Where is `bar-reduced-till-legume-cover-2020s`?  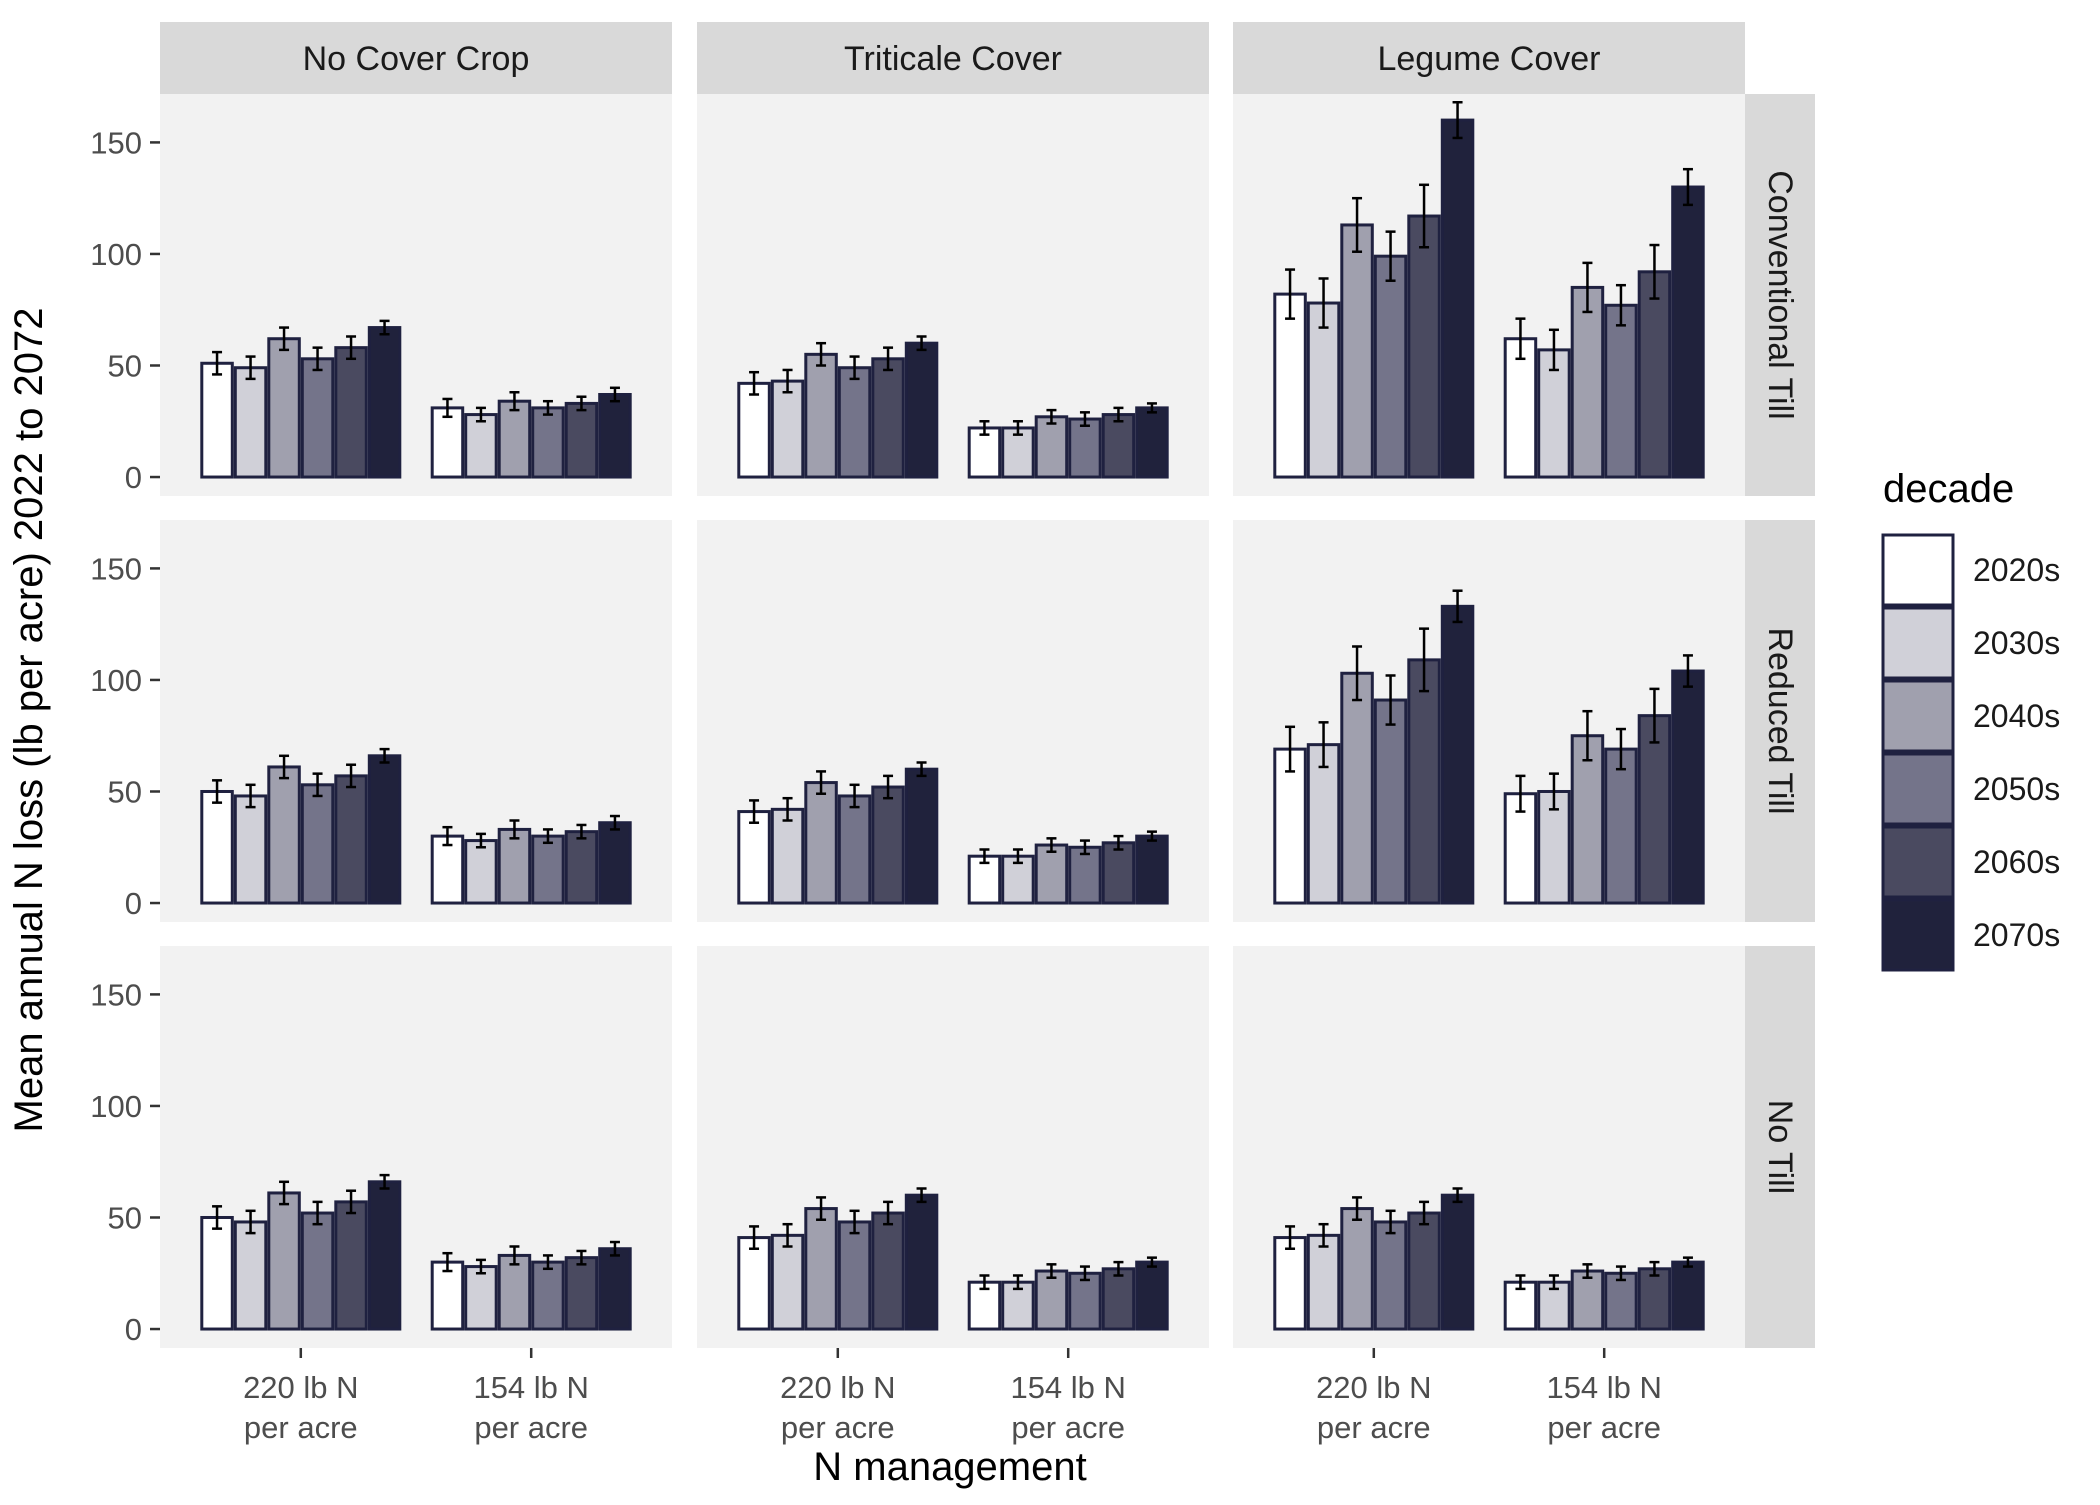 bar-reduced-till-legume-cover-2020s is located at coordinates (1290, 826).